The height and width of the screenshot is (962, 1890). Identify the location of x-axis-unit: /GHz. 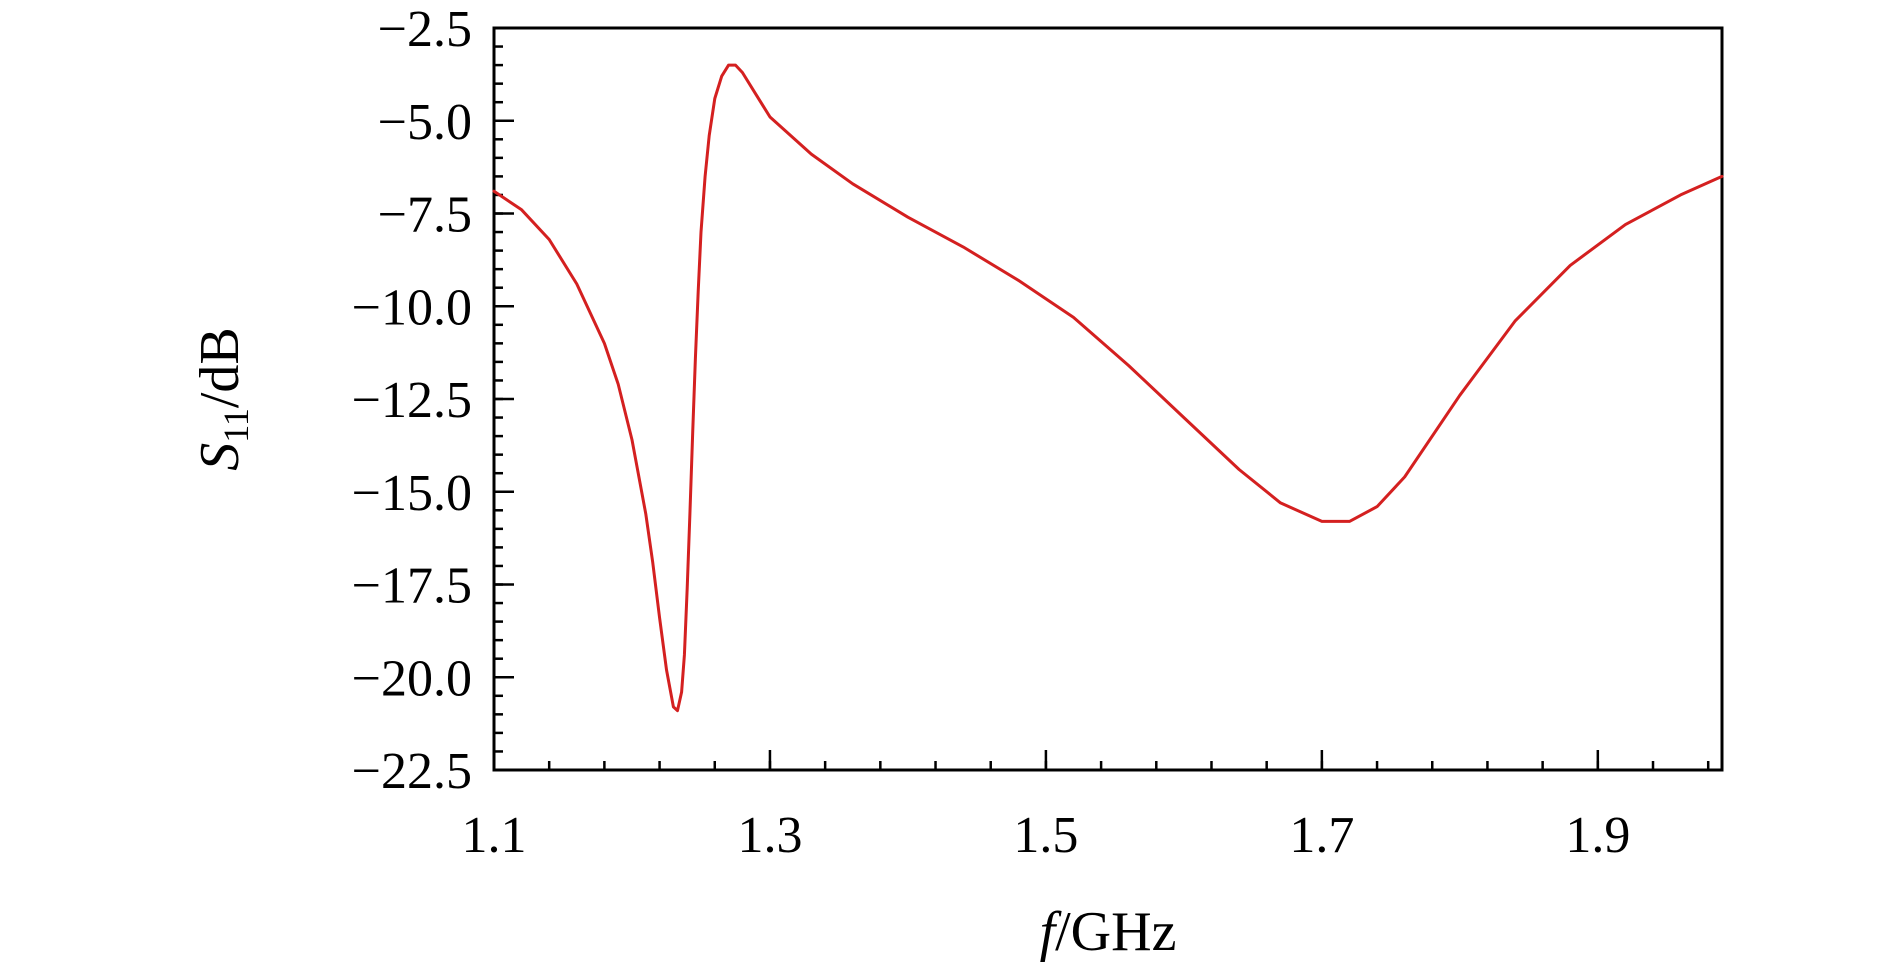
(1115, 931).